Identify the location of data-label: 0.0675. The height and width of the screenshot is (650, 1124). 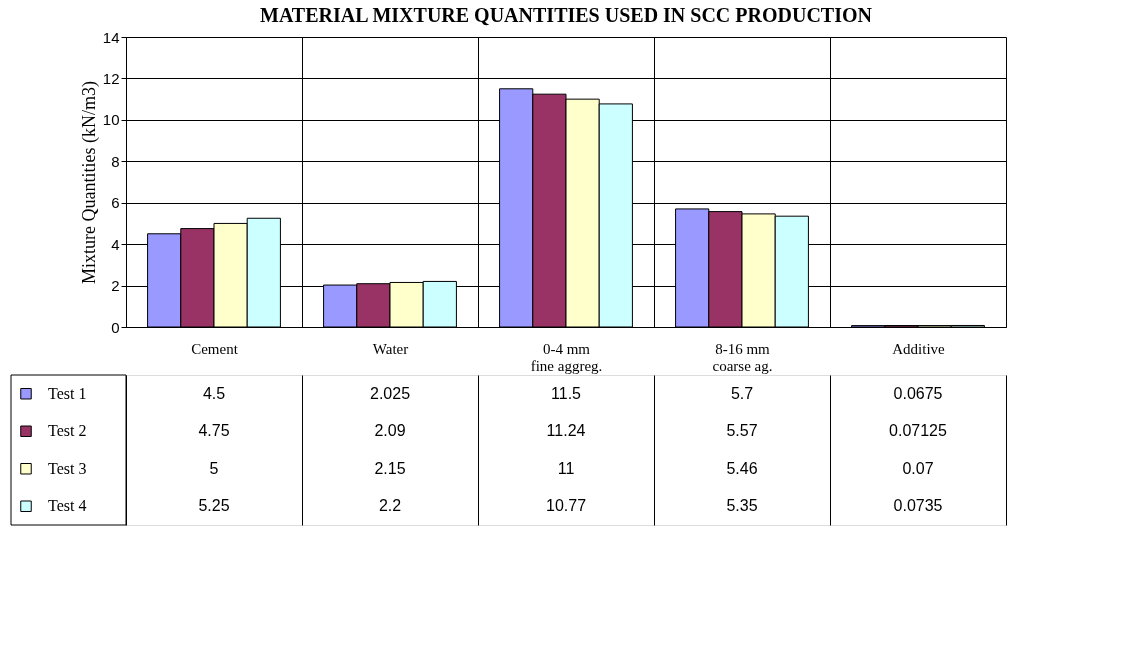
(918, 393).